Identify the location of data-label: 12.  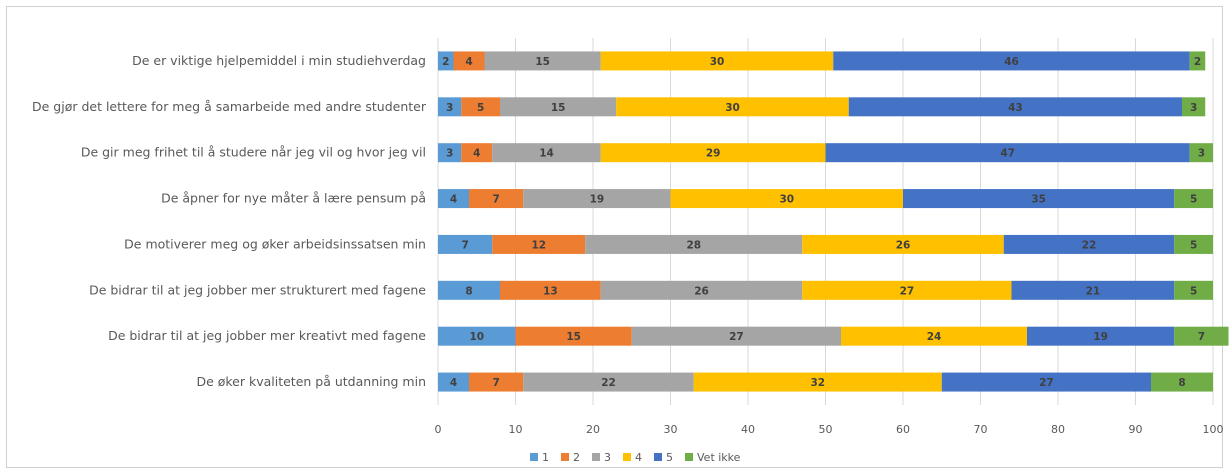
(538, 245).